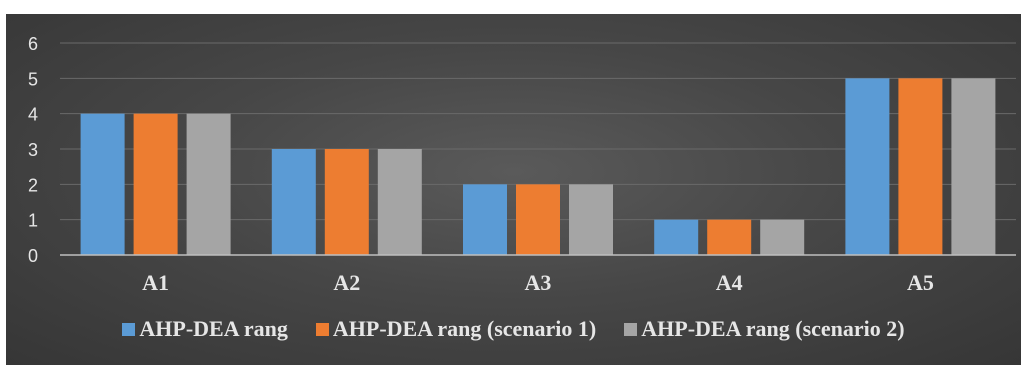  I want to click on legend-item-2: AHP-DEA rang (scenario 1), so click(456, 329).